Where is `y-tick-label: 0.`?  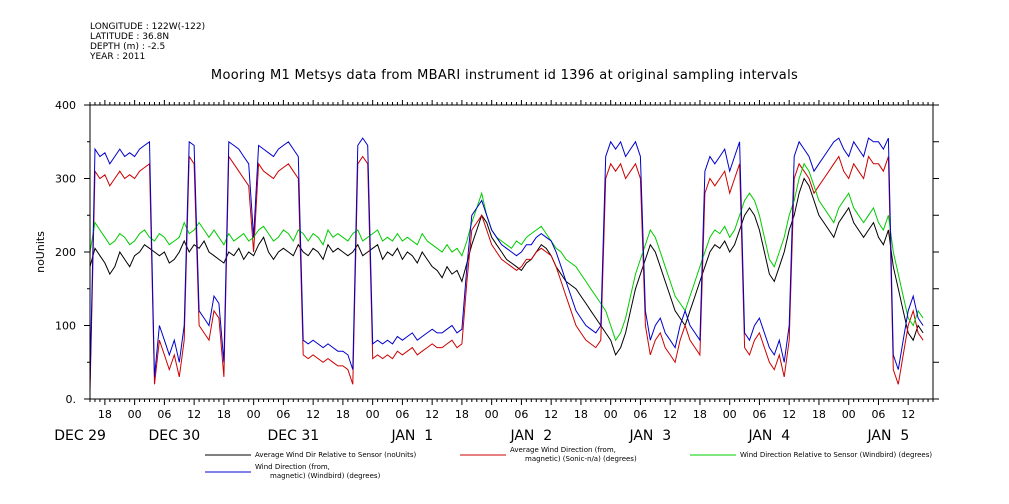
y-tick-label: 0. is located at coordinates (71, 399).